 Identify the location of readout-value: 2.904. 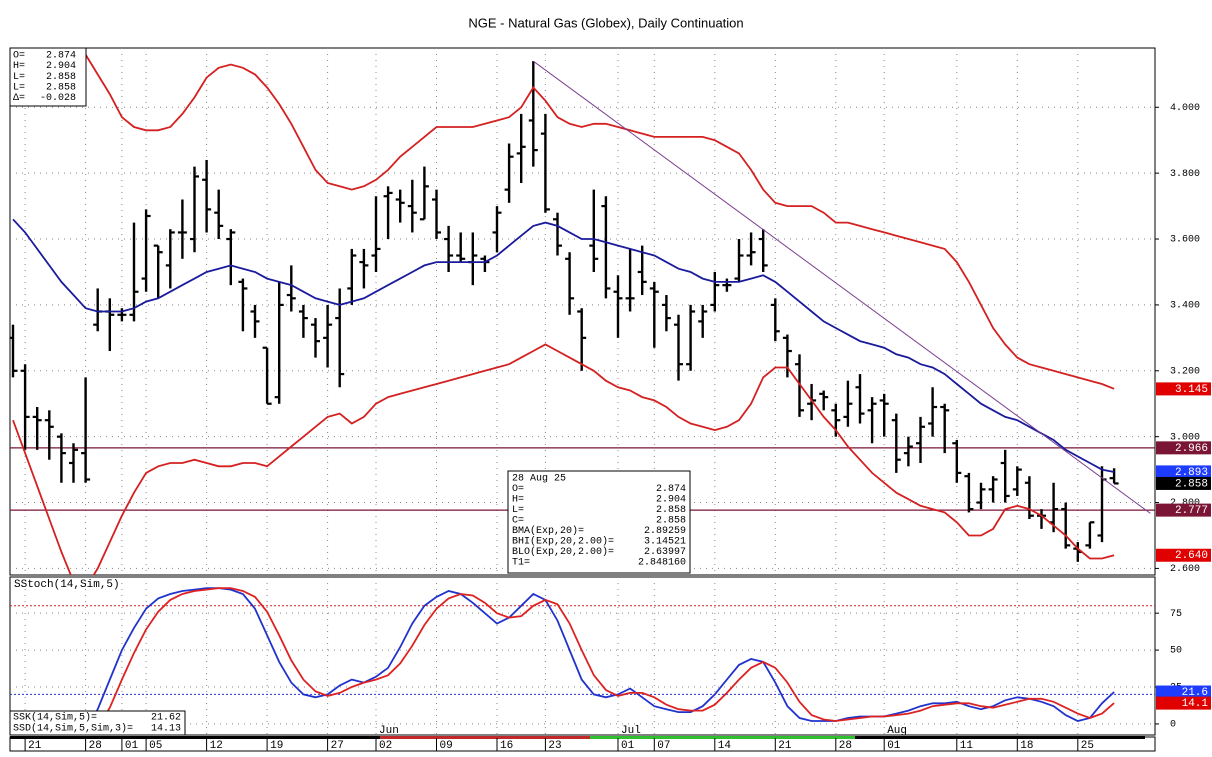
(61, 66).